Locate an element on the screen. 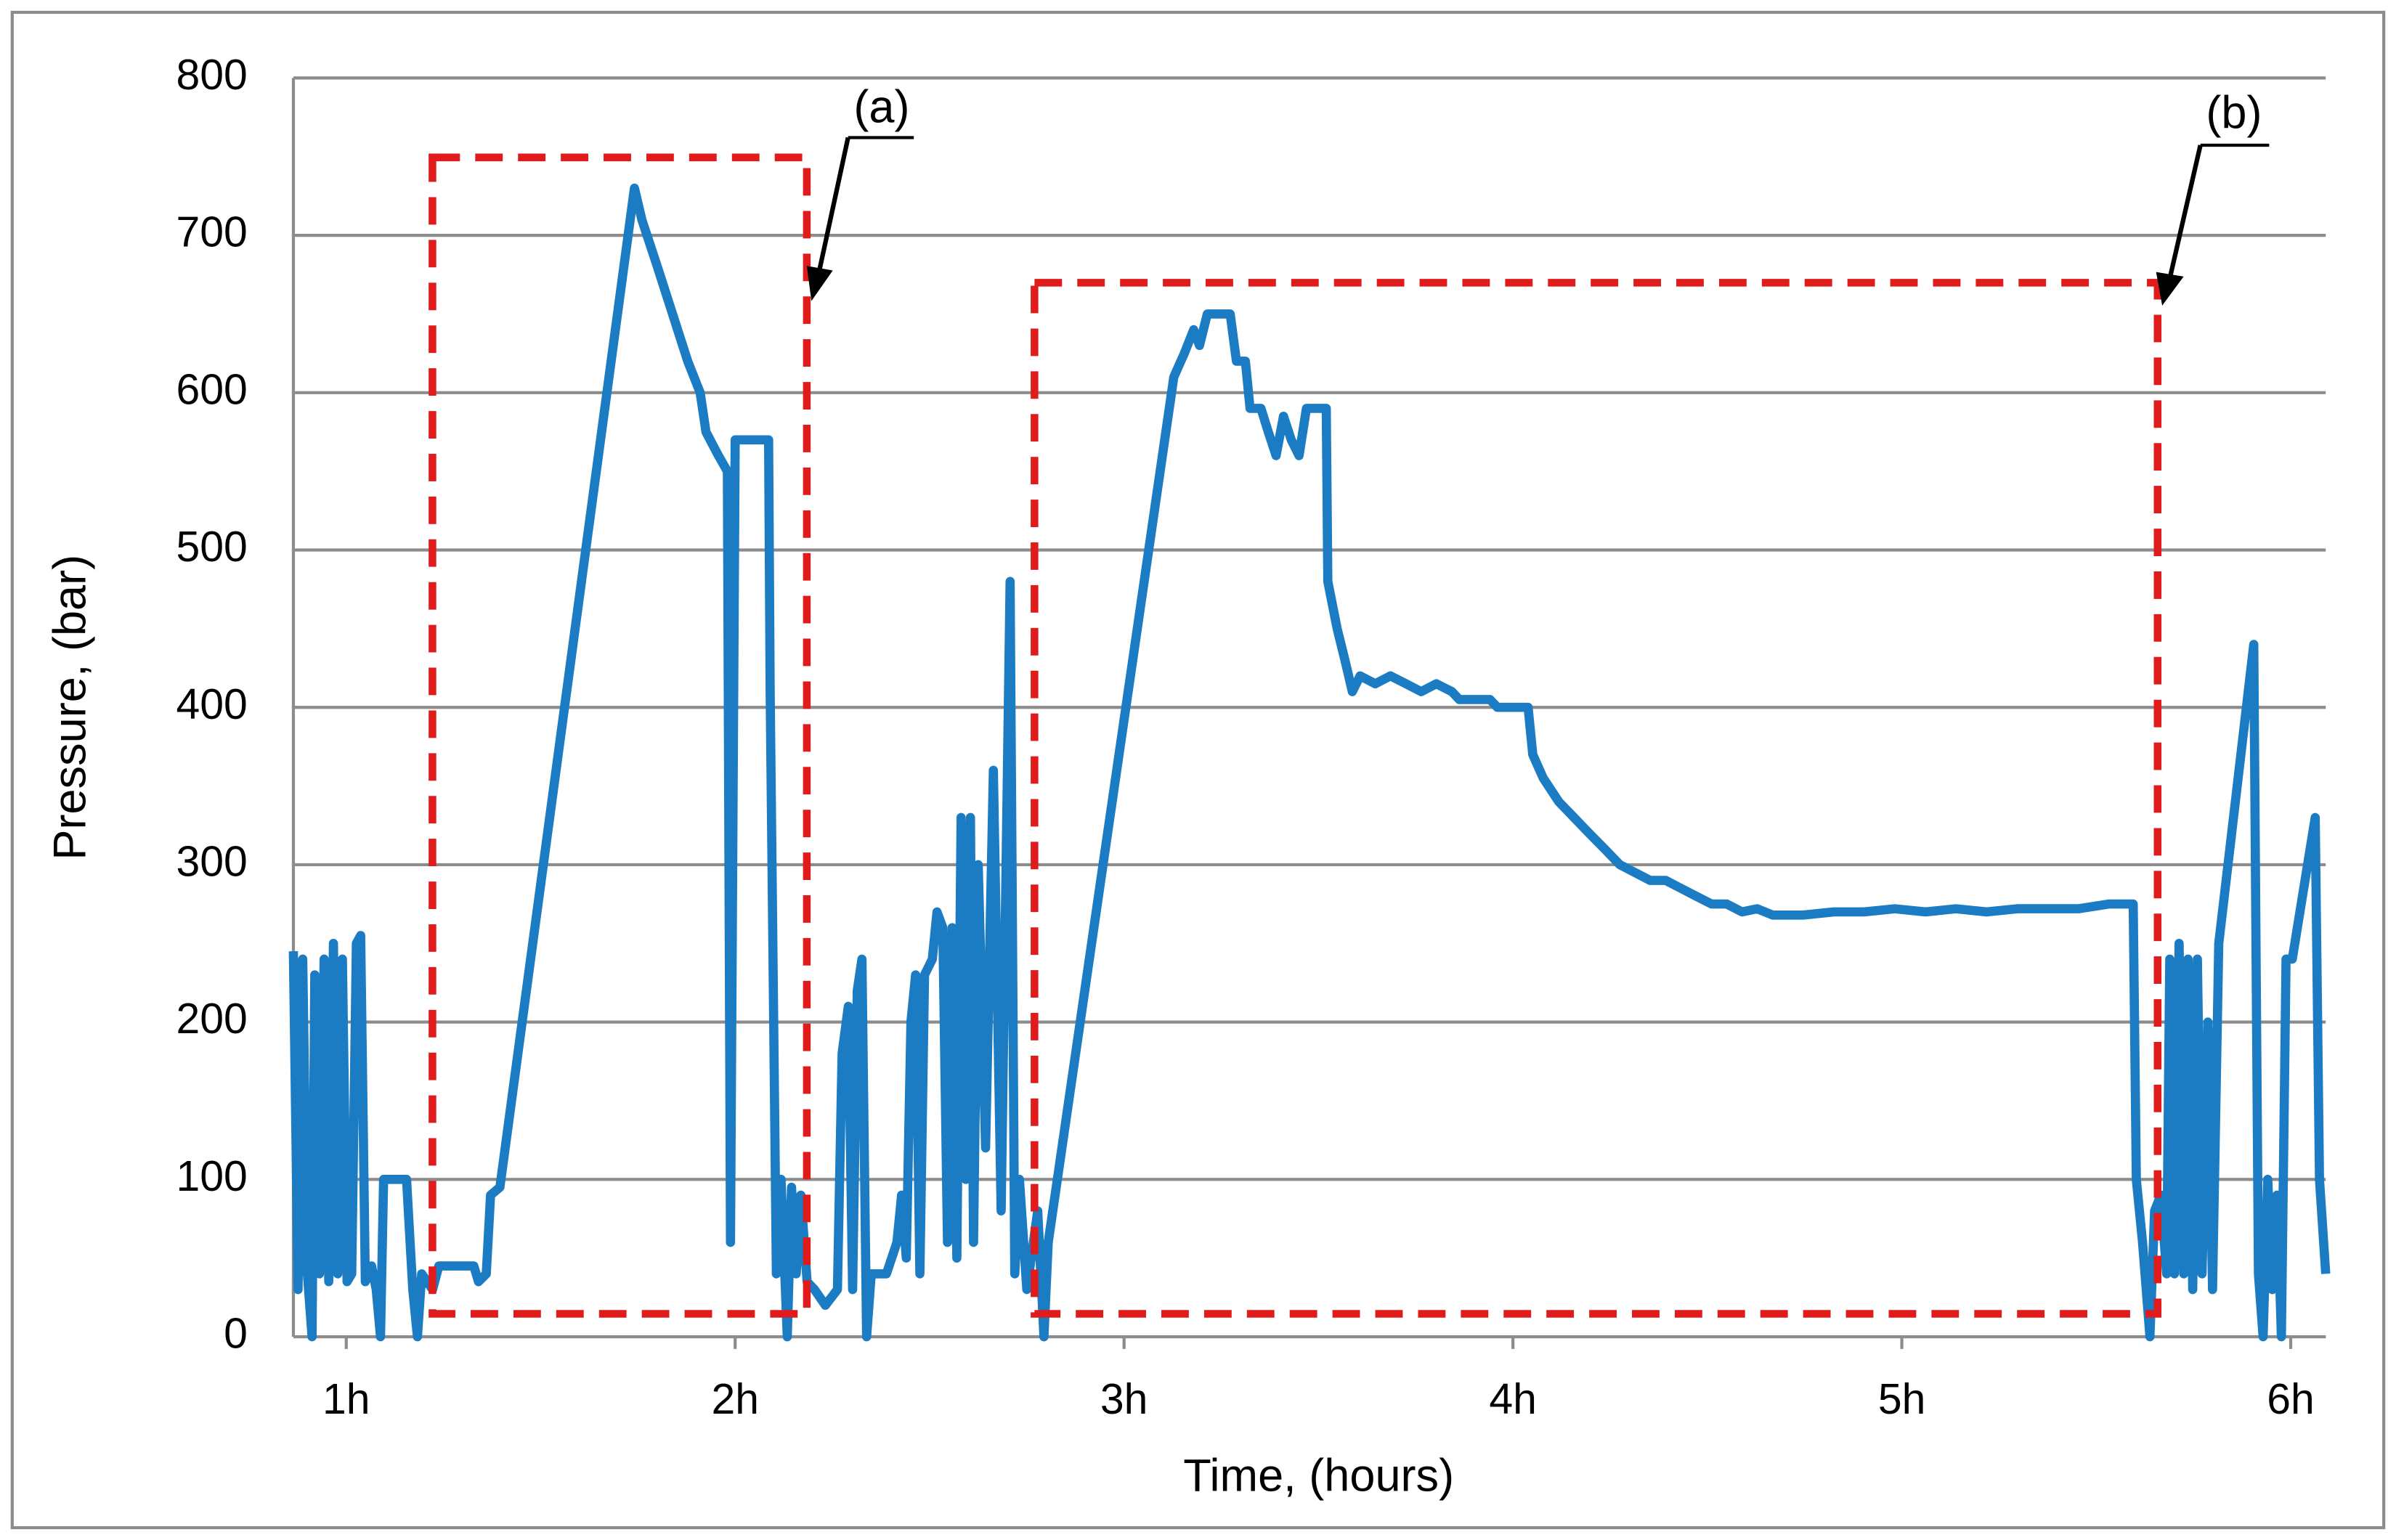 Image resolution: width=2396 pixels, height=1540 pixels. y-tick-label: 300 is located at coordinates (212, 862).